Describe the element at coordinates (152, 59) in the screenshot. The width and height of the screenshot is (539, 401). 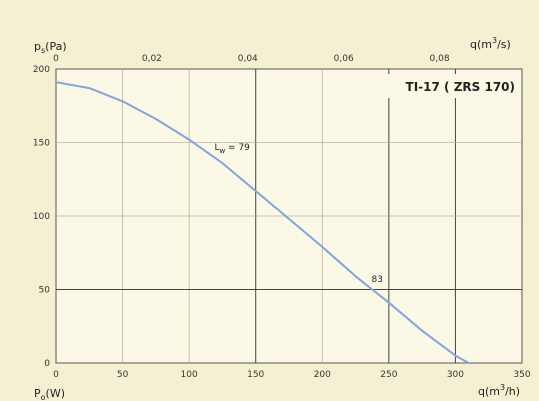
I see `x2-tick-label: 0,02` at that location.